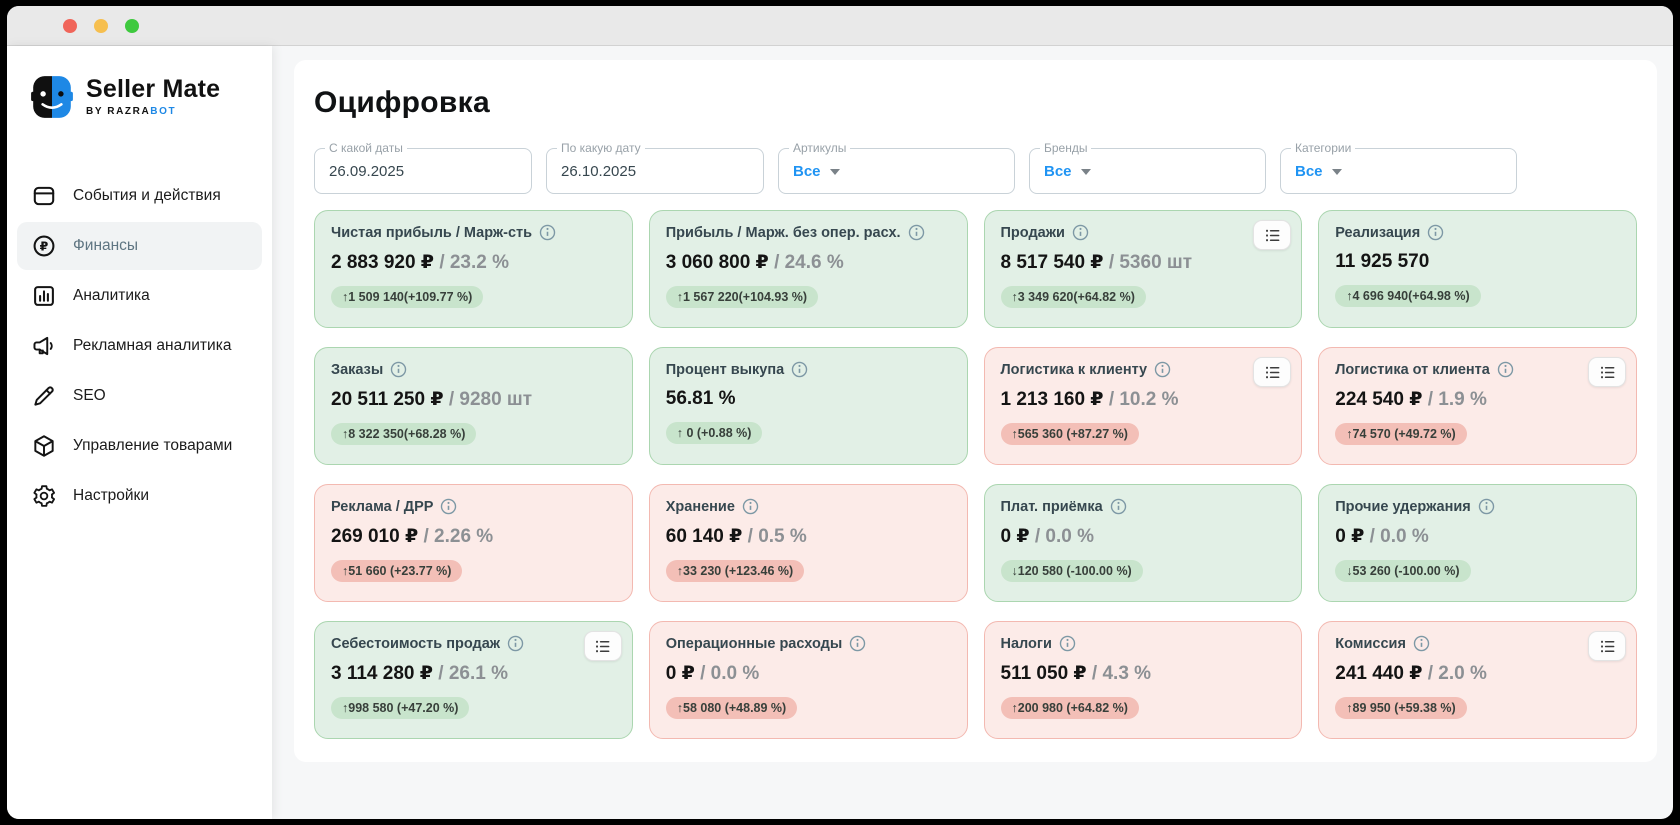  What do you see at coordinates (1032, 232) in the screenshot?
I see `metric-title: Продажи` at bounding box center [1032, 232].